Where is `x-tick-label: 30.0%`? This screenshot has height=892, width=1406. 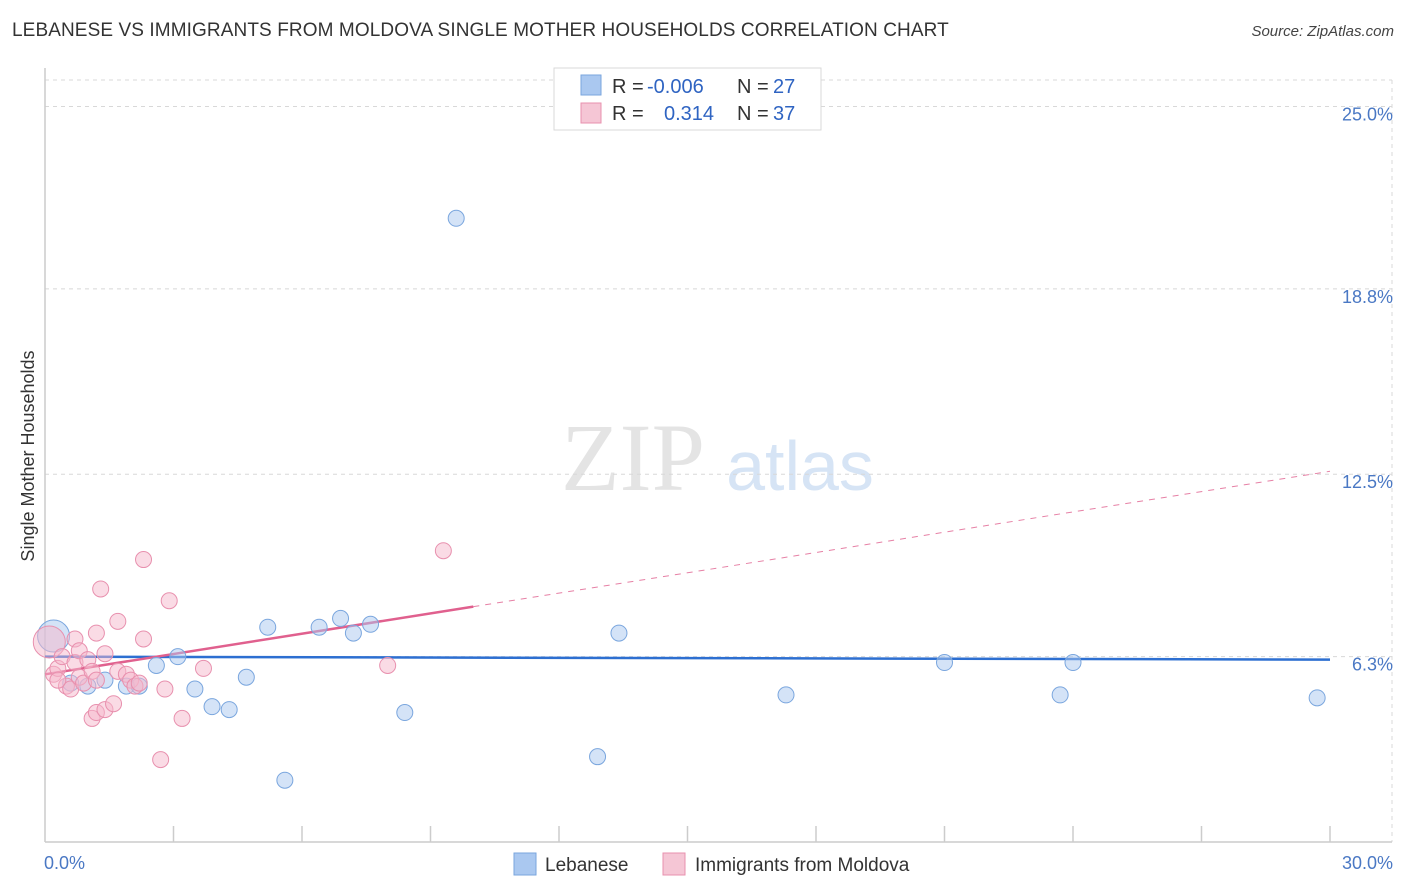 x-tick-label: 30.0% is located at coordinates (1367, 863).